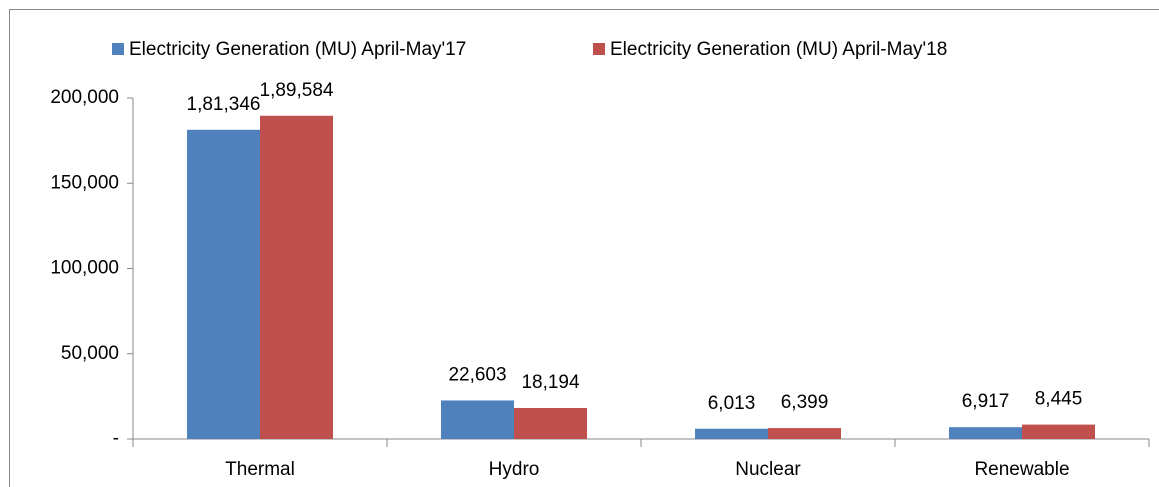 The image size is (1159, 487). Describe the element at coordinates (84, 97) in the screenshot. I see `y-tick-label: 200,000` at that location.